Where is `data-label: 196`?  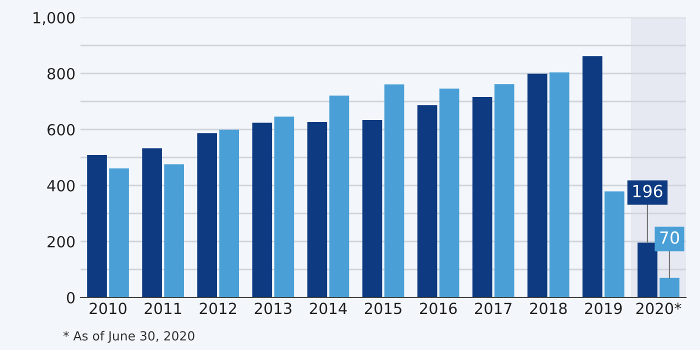
data-label: 196 is located at coordinates (647, 191).